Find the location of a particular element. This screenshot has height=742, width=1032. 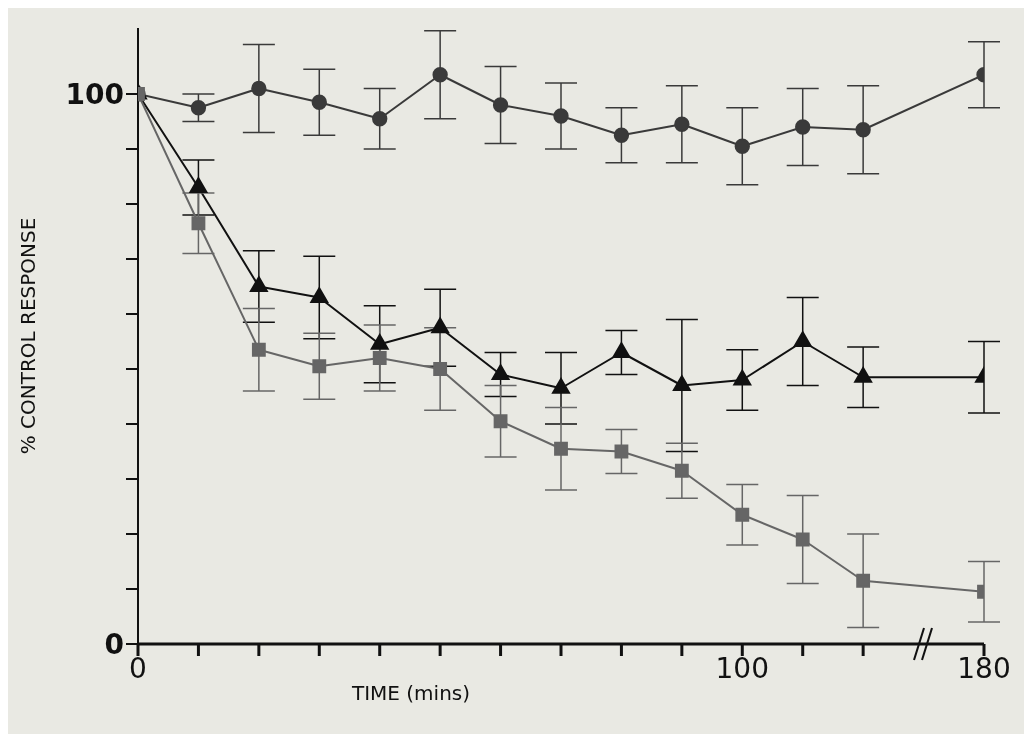

x-axis-title: TIME (mins) is located at coordinates (410, 693).